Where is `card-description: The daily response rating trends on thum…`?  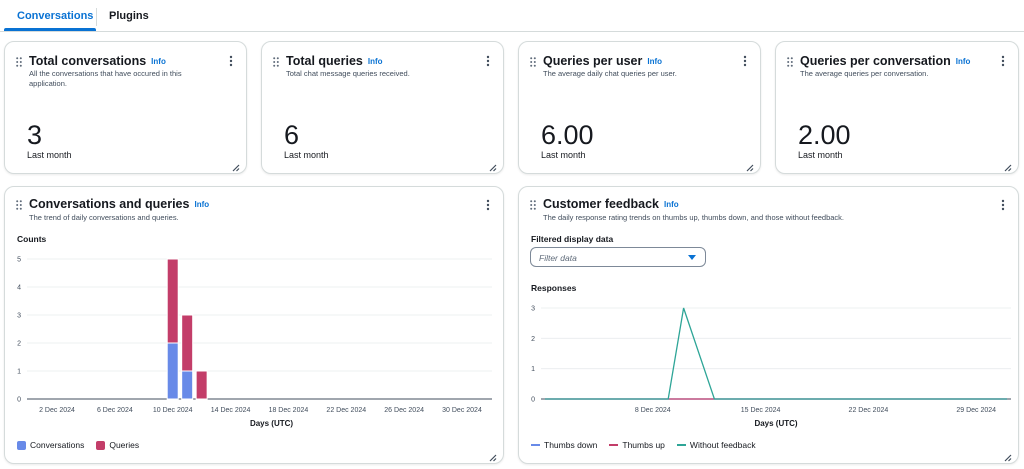 card-description: The daily response rating trends on thum… is located at coordinates (694, 217).